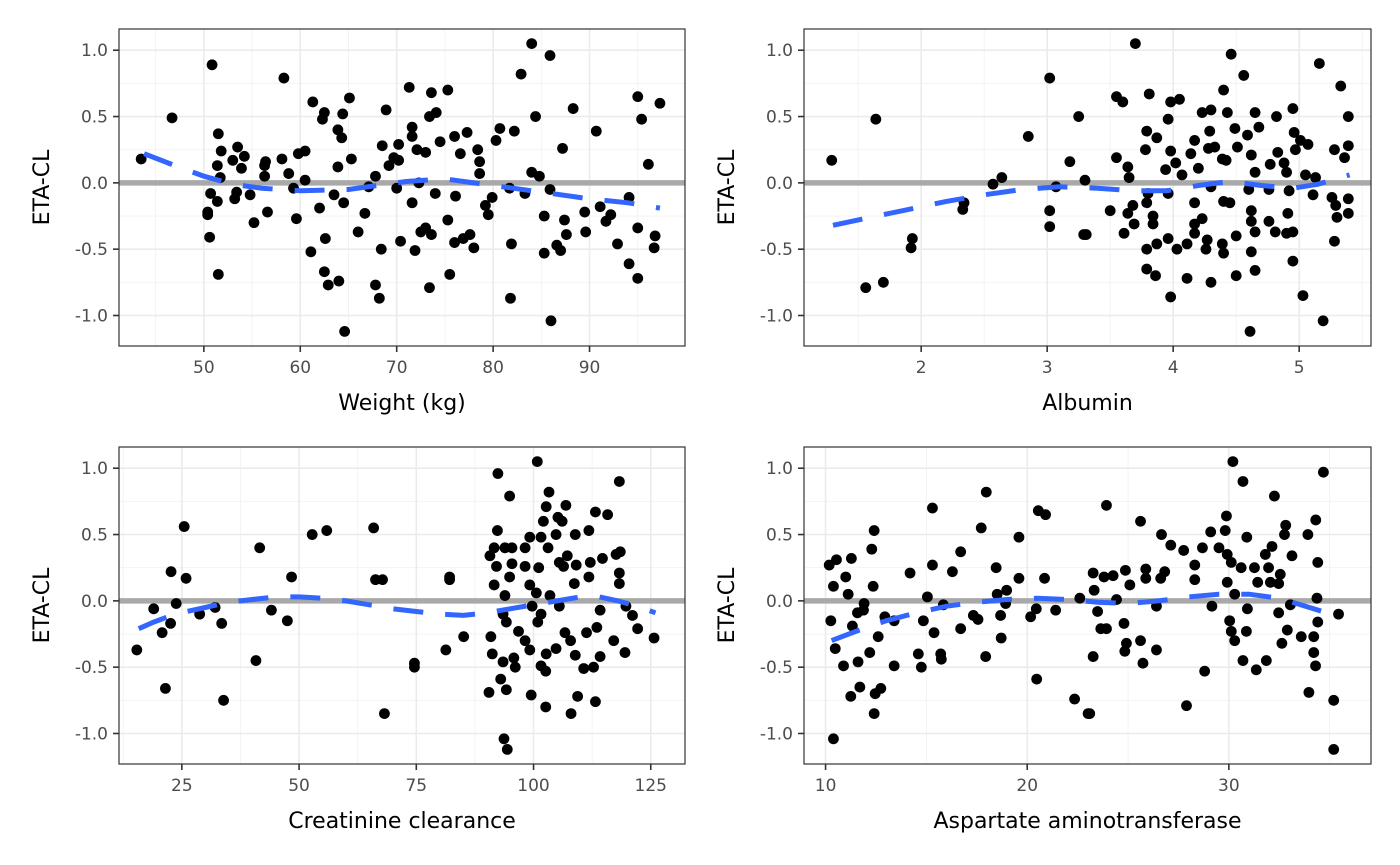 Image resolution: width=1400 pixels, height=865 pixels. I want to click on y-tick-label: 0.5, so click(94, 118).